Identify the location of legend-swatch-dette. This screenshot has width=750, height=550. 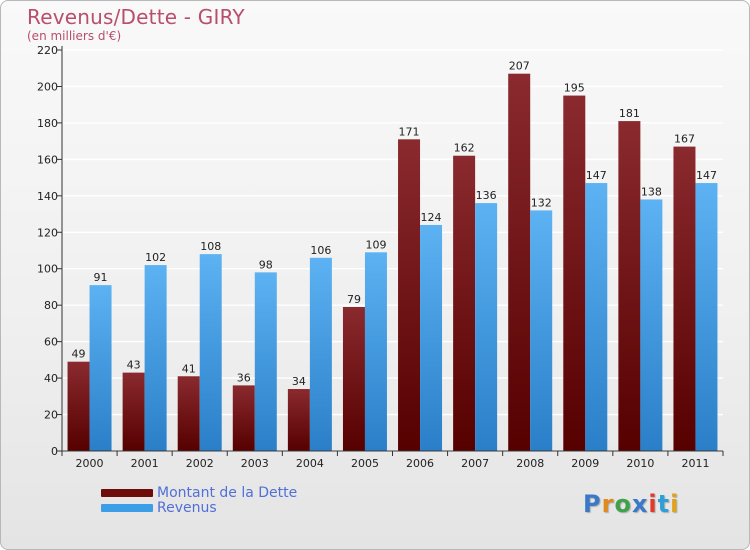
(127, 493).